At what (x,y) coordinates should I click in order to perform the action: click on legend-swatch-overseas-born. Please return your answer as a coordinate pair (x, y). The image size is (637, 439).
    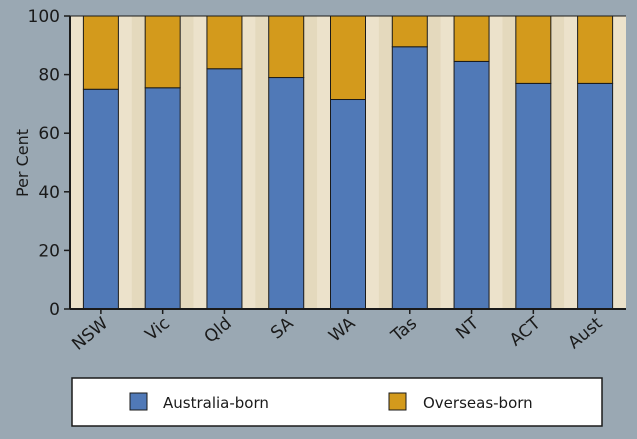
    Looking at the image, I should click on (397, 401).